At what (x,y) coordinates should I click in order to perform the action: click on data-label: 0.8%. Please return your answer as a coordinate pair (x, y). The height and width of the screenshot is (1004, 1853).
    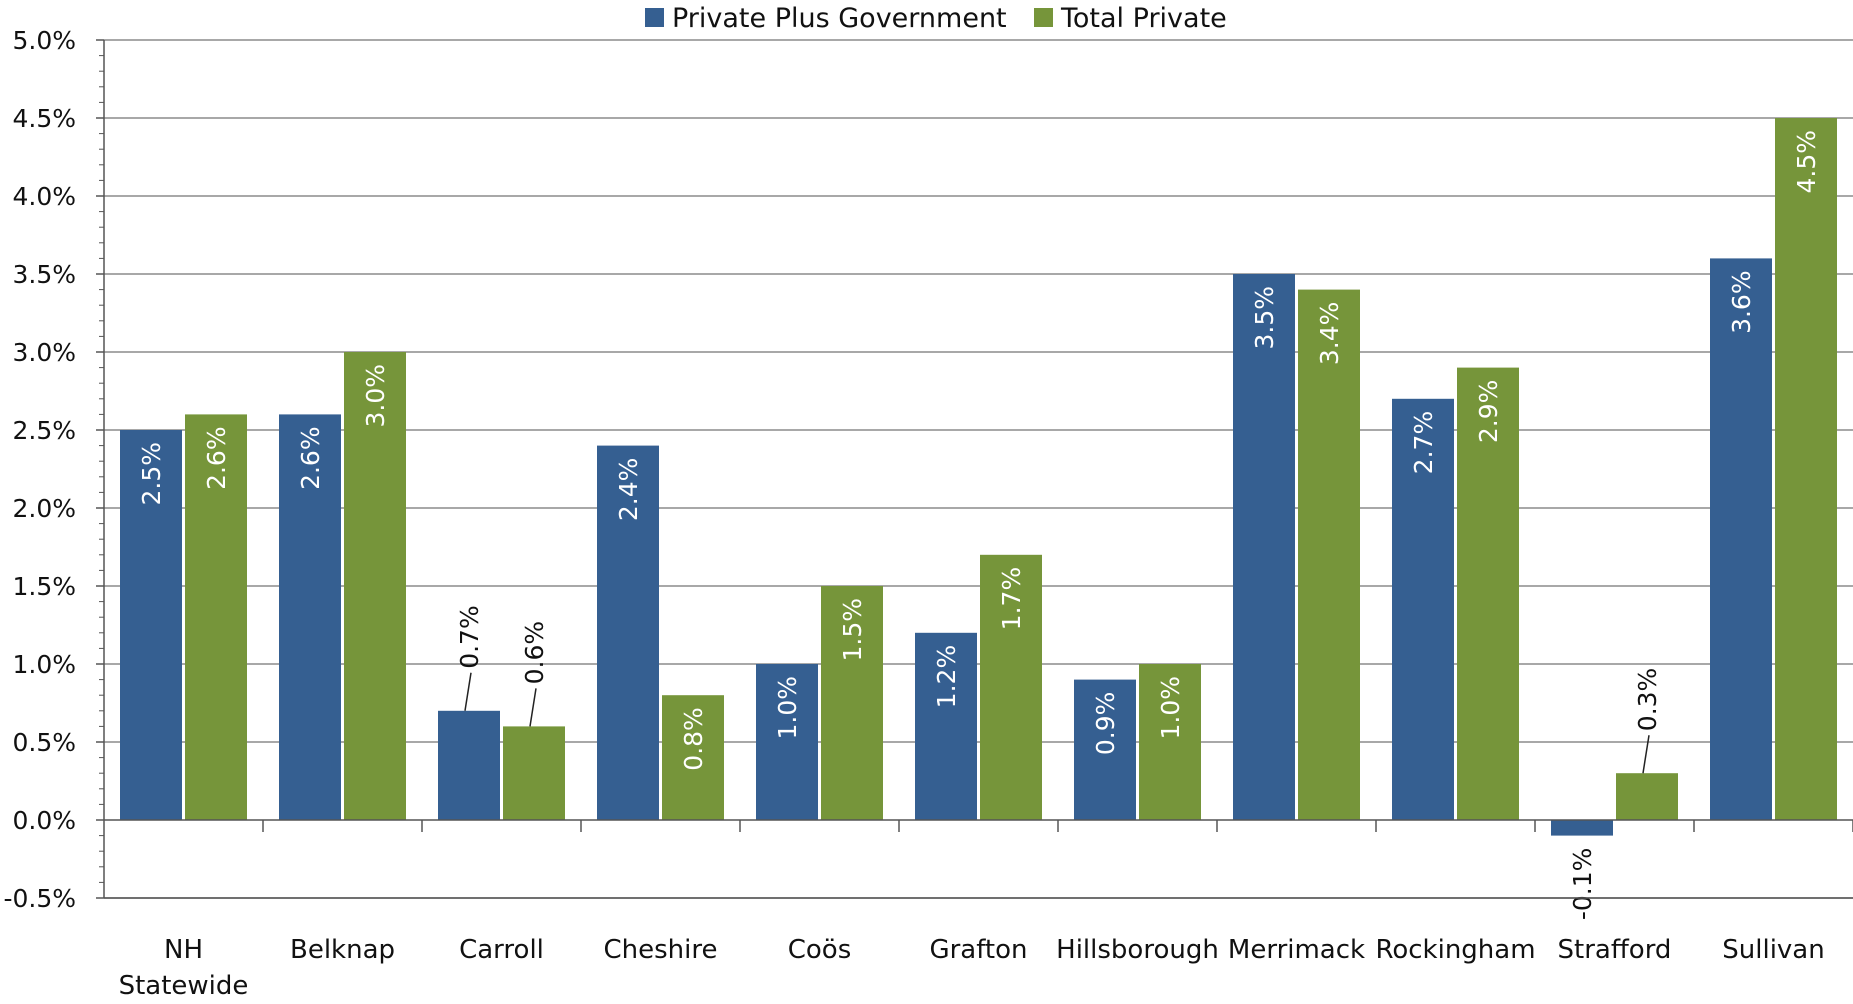
    Looking at the image, I should click on (693, 739).